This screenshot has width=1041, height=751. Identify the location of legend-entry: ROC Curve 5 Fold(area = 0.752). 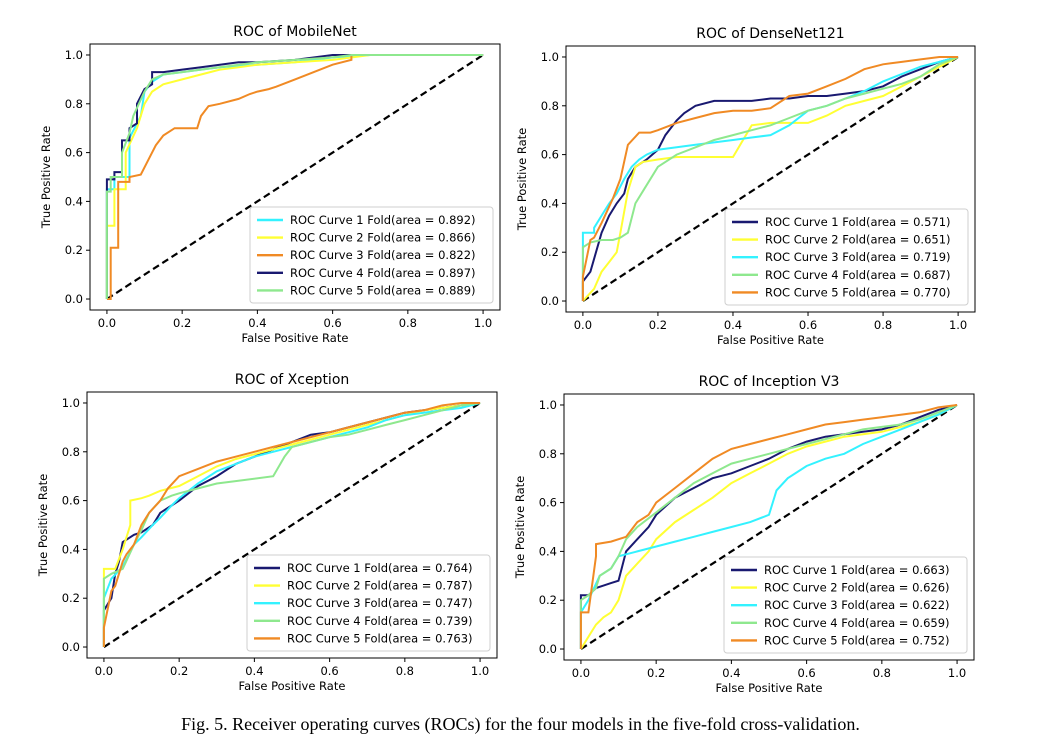
(857, 640).